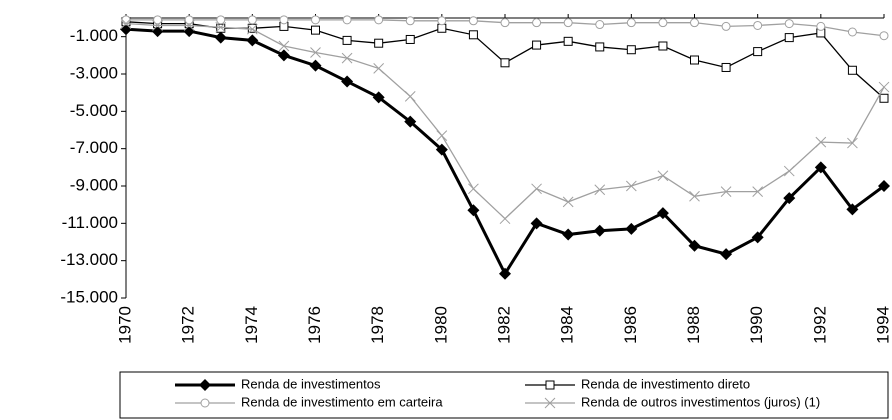  I want to click on x-tick-label: 1988, so click(693, 325).